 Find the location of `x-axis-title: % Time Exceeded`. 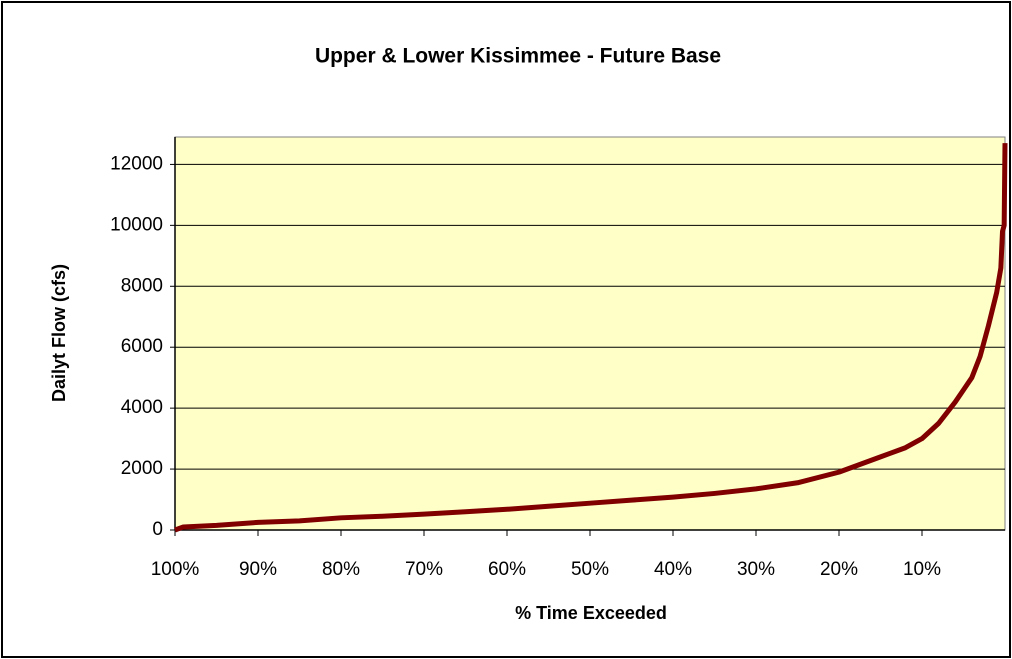

x-axis-title: % Time Exceeded is located at coordinates (591, 613).